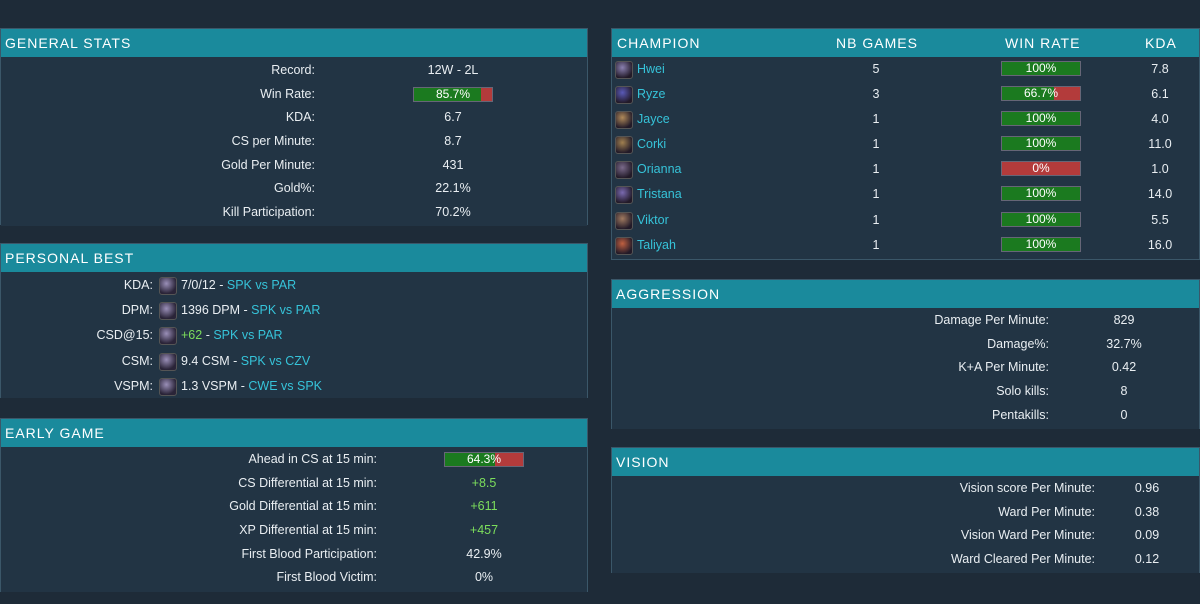  I want to click on games-count: 5, so click(876, 69).